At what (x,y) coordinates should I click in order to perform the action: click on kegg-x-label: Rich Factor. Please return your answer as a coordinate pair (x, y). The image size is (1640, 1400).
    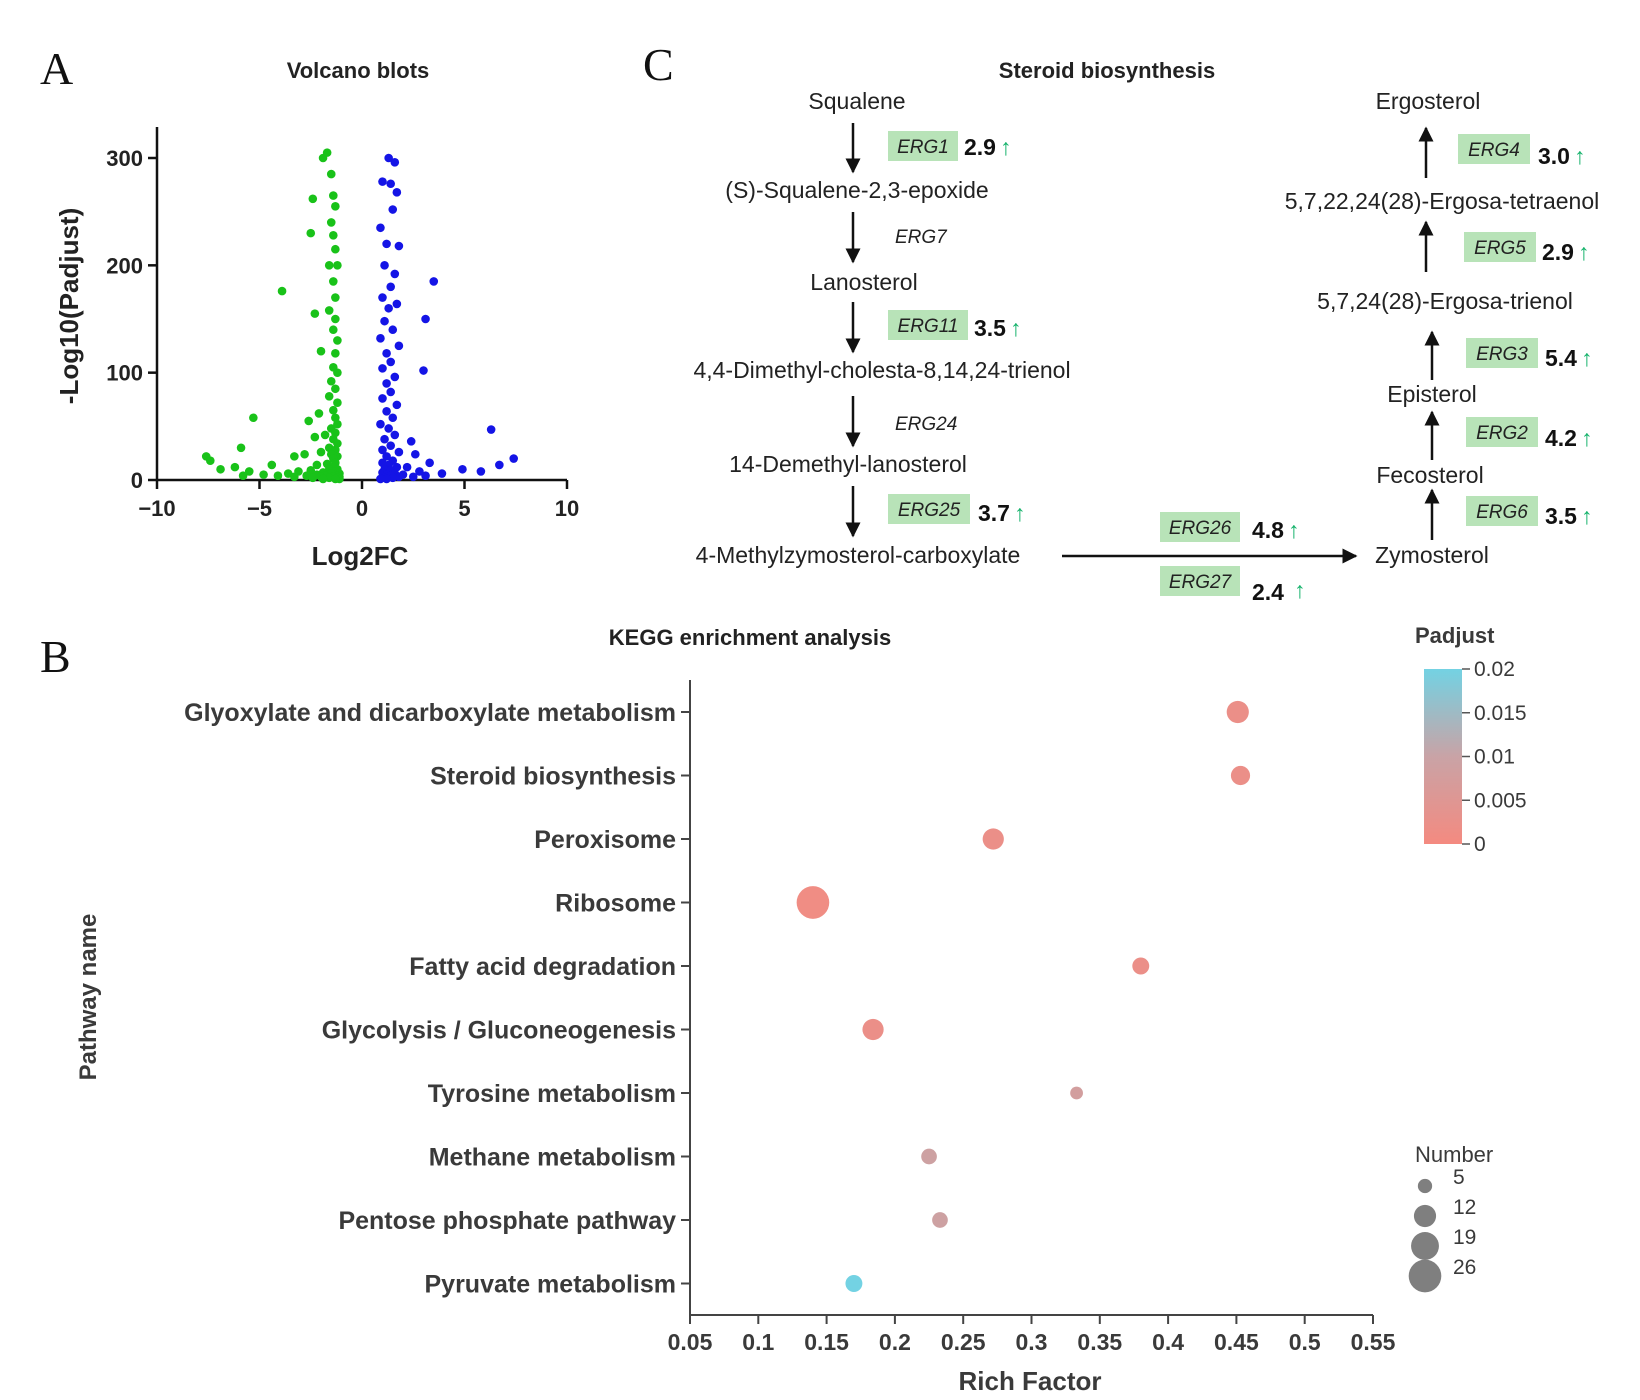
    Looking at the image, I should click on (1029, 1381).